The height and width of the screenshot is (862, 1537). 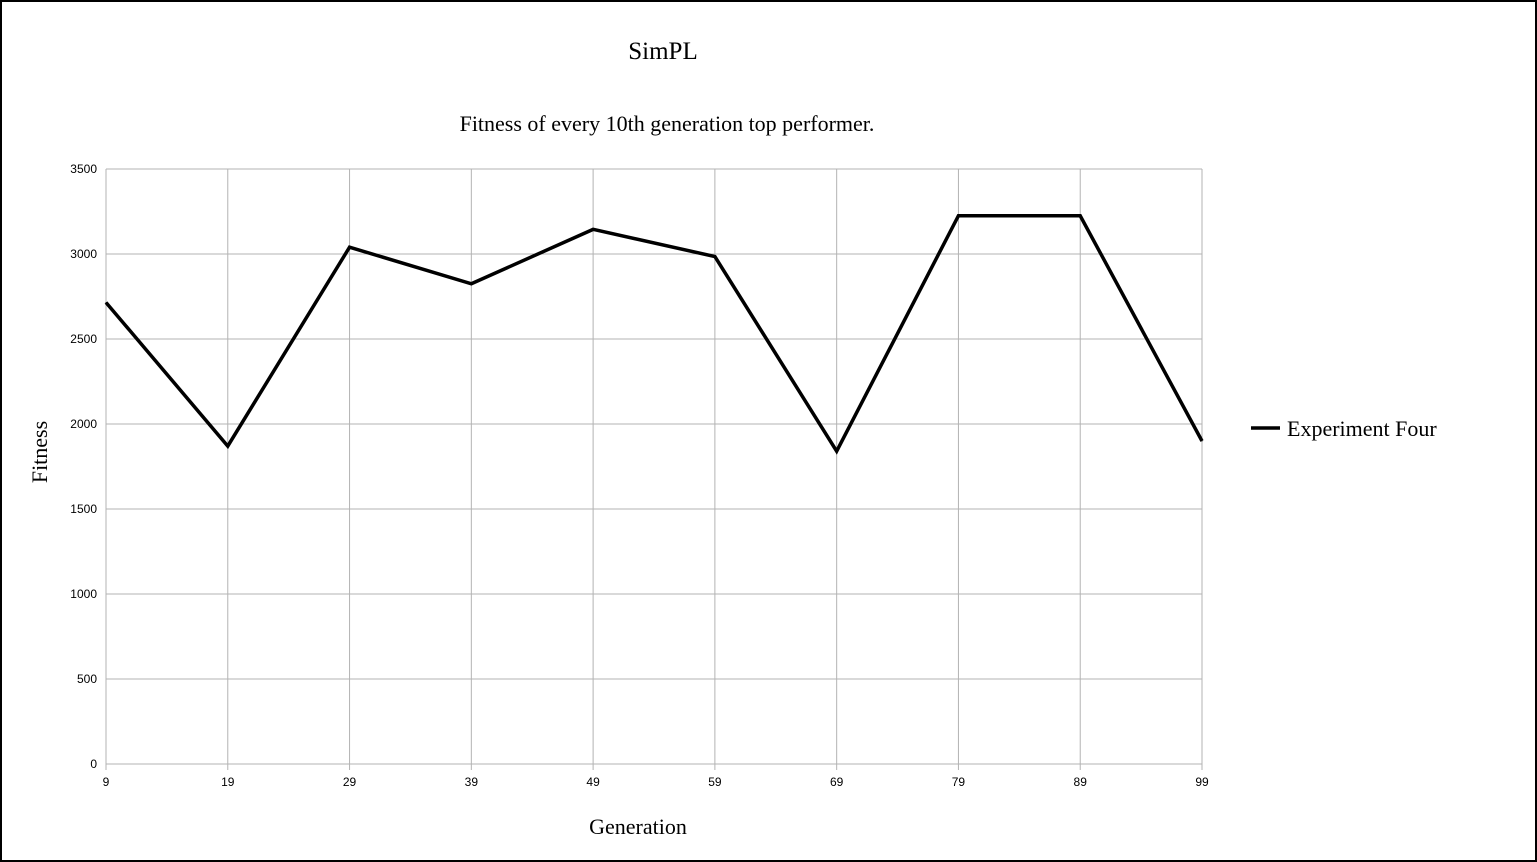 I want to click on x-tick-label: 59, so click(x=715, y=782).